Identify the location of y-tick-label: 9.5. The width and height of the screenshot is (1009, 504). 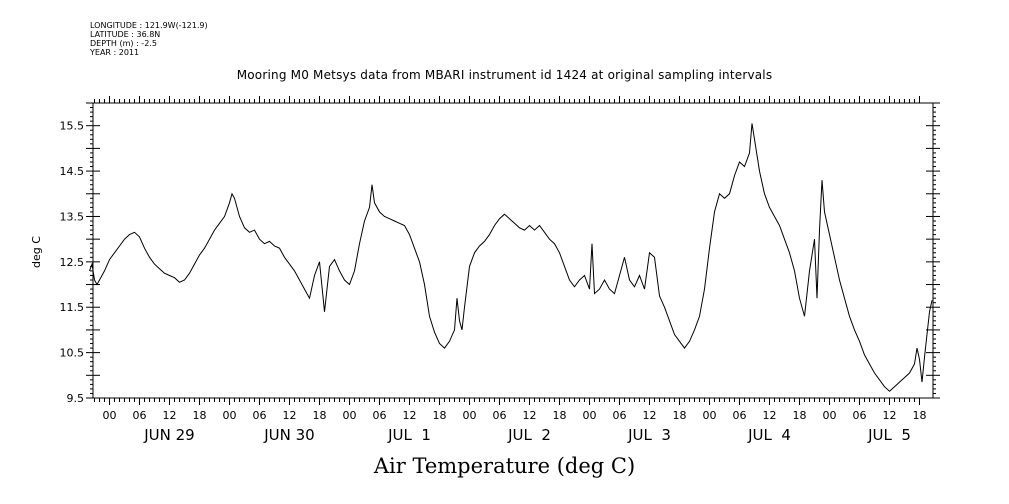
(76, 398).